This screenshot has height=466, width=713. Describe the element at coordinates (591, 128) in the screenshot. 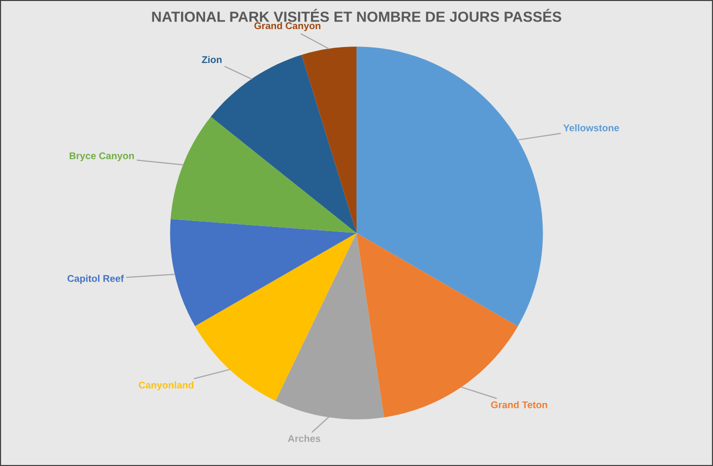

I see `slice-label: Yellowstone` at that location.